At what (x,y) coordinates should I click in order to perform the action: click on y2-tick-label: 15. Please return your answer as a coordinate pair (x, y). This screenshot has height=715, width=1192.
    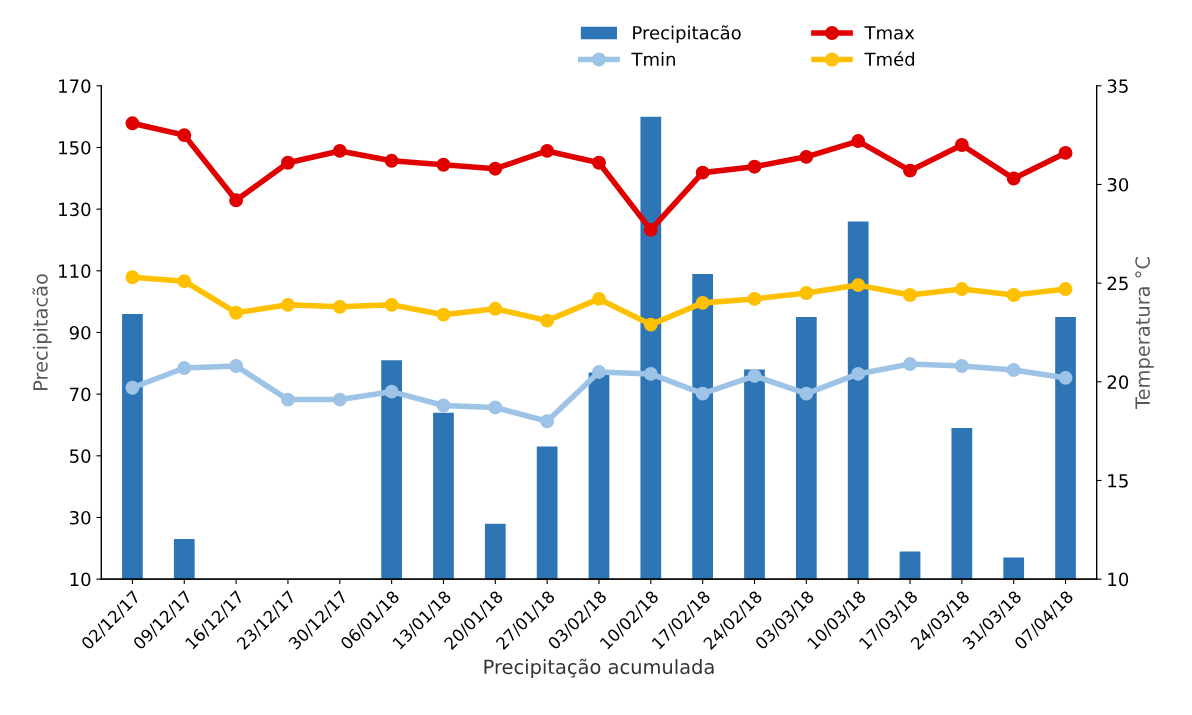
    Looking at the image, I should click on (1118, 481).